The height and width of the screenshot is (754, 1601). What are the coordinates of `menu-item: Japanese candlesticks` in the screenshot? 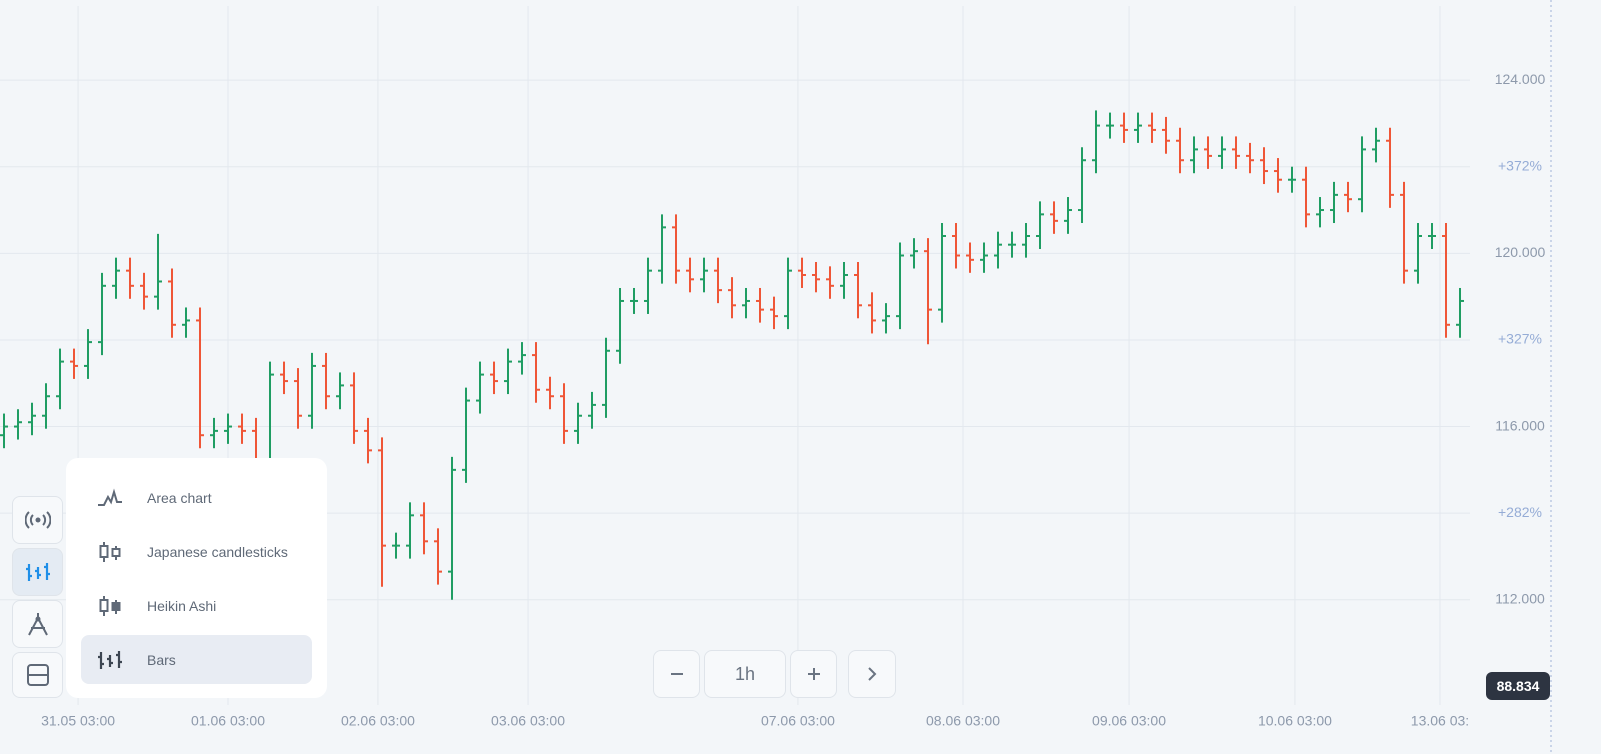 It's located at (196, 551).